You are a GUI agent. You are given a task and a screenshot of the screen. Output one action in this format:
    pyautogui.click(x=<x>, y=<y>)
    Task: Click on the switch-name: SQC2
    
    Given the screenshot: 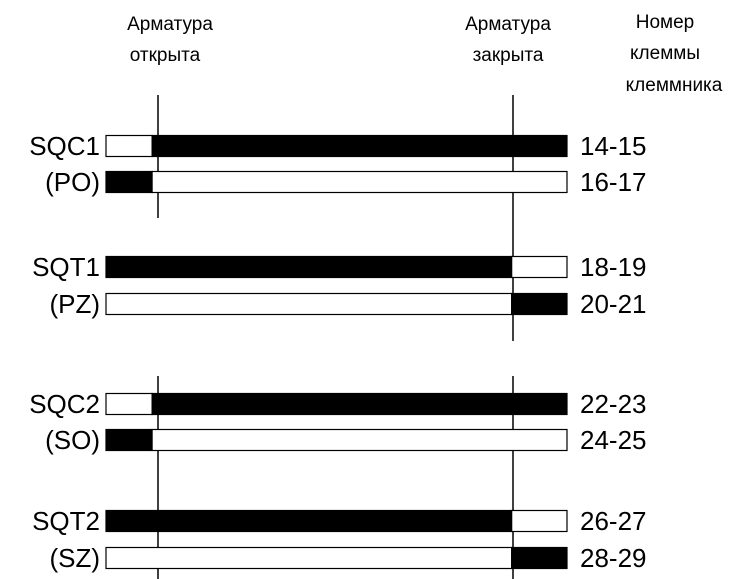 What is the action you would take?
    pyautogui.click(x=64, y=404)
    